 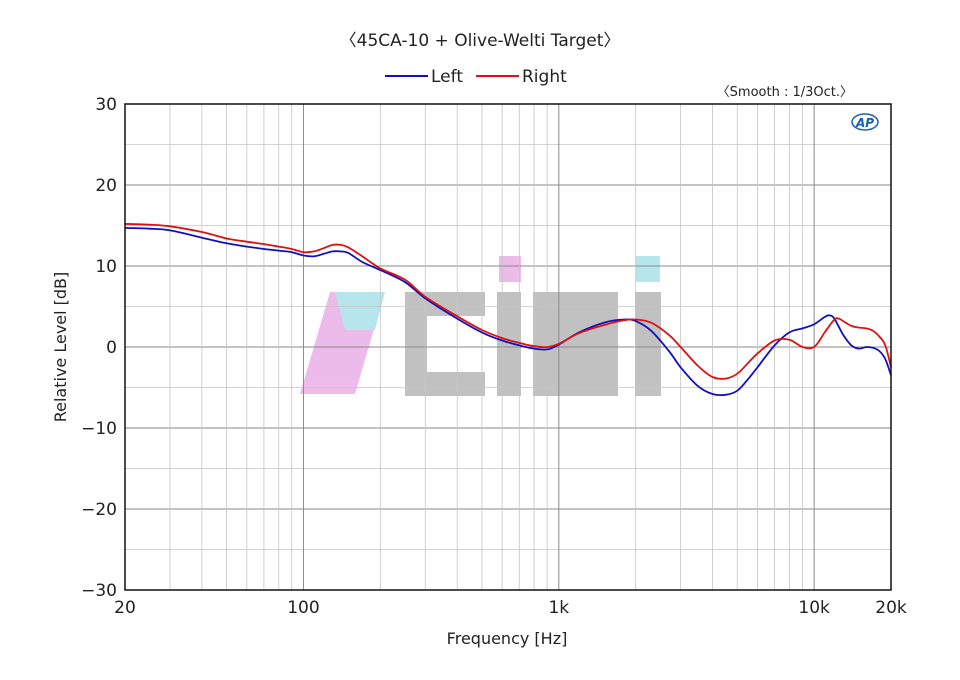 I want to click on y-tick-label: −10, so click(x=99, y=429).